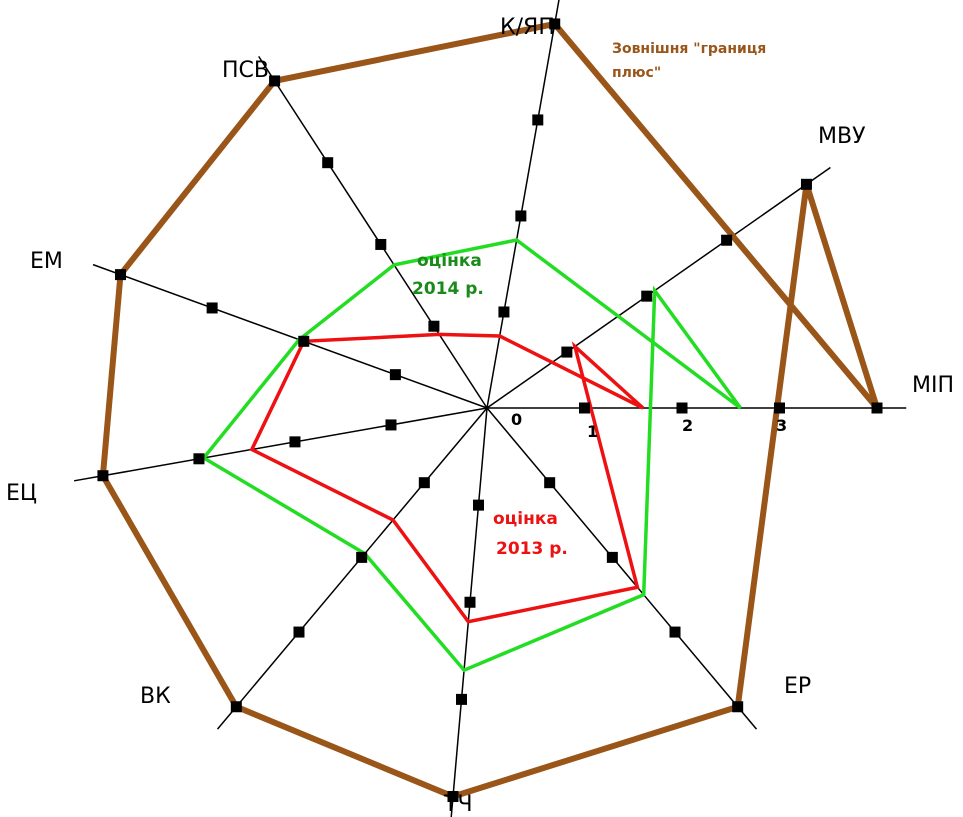 The height and width of the screenshot is (817, 963). I want to click on tick-label-2: 2, so click(687, 425).